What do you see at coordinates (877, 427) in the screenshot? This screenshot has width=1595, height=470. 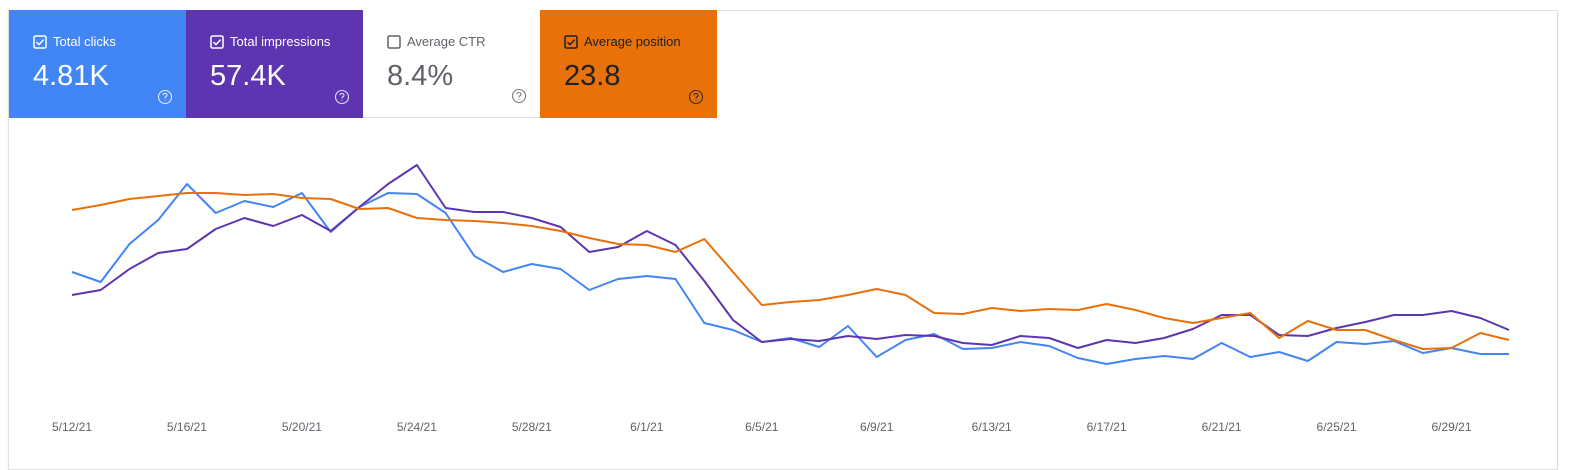 I see `x-tick-label: 6/9/21` at bounding box center [877, 427].